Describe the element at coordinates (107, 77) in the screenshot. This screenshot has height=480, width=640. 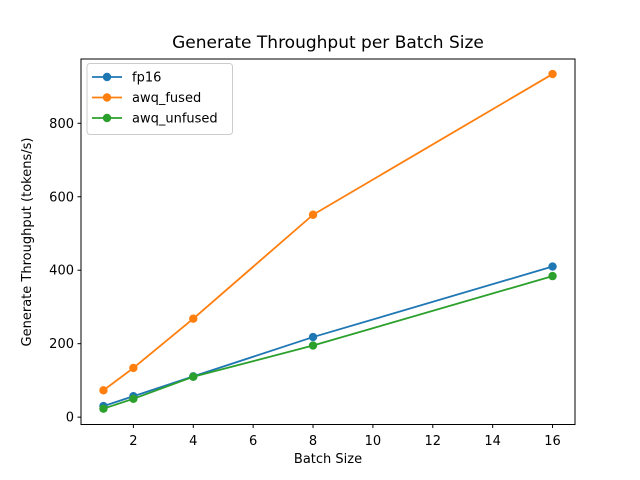
I see `legend-marker-fp16` at that location.